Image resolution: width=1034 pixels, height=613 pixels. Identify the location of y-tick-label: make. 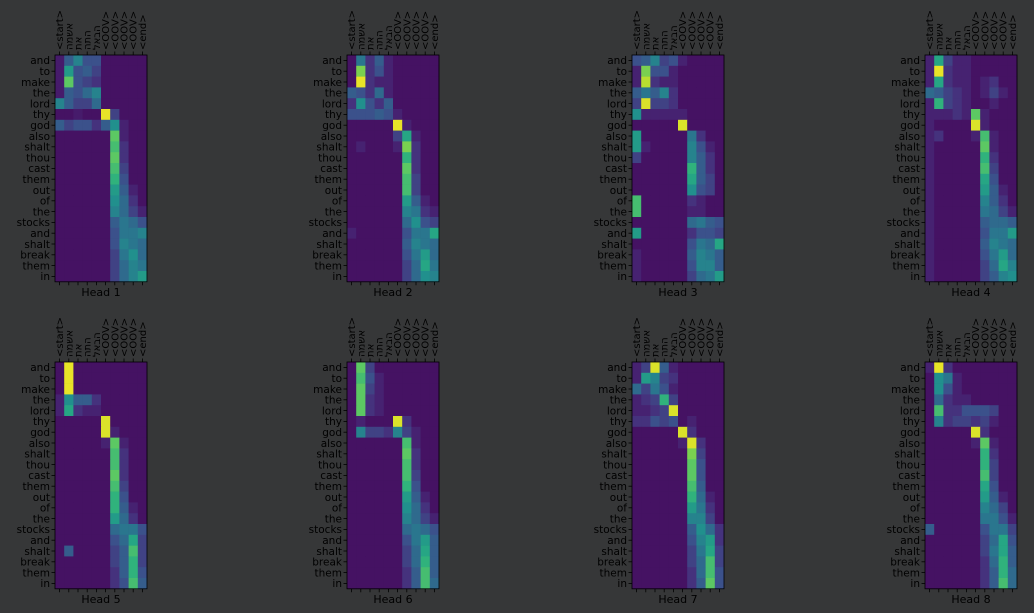
(612, 390).